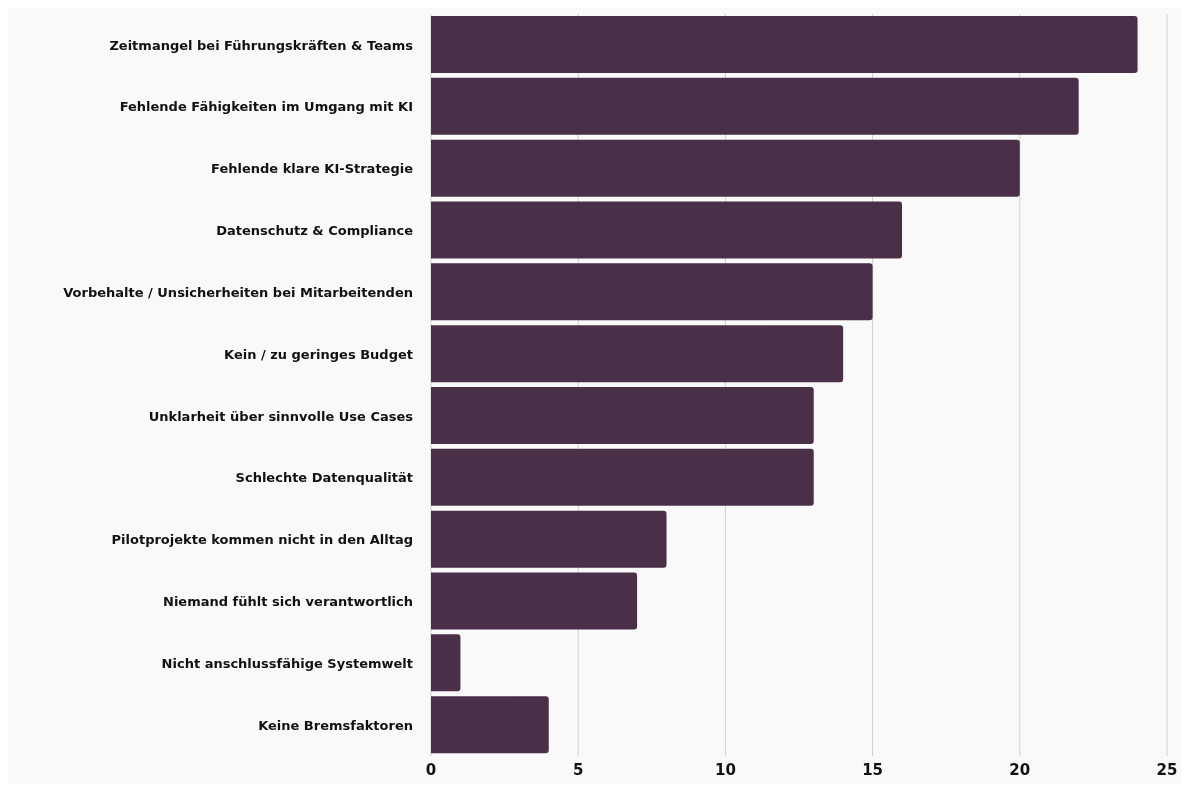  Describe the element at coordinates (578, 769) in the screenshot. I see `x-tick-label: 5` at that location.